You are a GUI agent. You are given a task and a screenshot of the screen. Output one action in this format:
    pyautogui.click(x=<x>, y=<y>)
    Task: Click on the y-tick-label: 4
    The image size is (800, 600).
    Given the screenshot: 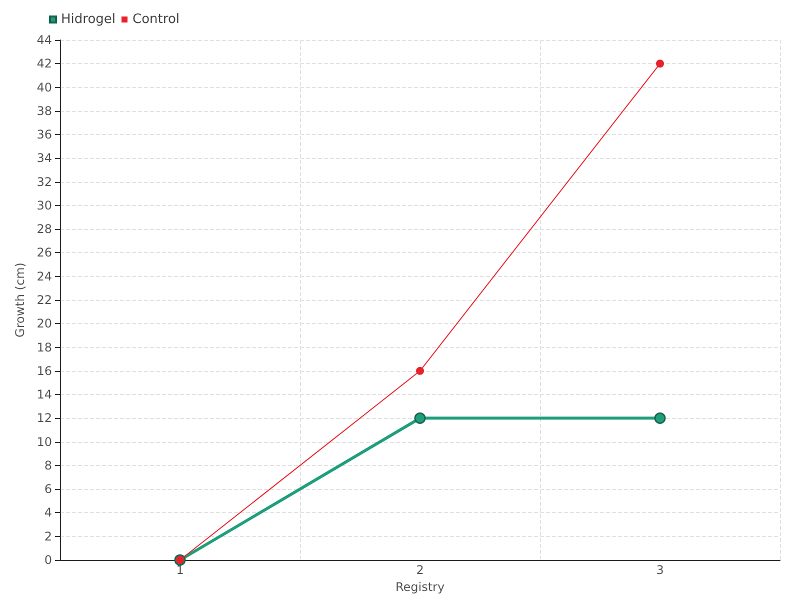 What is the action you would take?
    pyautogui.click(x=48, y=513)
    